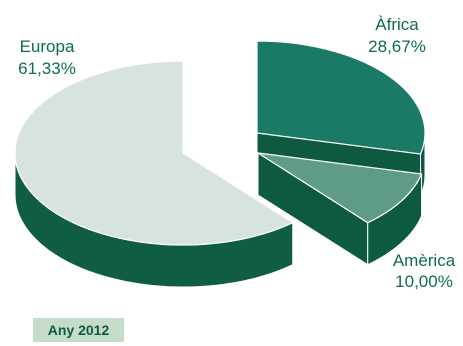 The height and width of the screenshot is (346, 463). Describe the element at coordinates (340, 188) in the screenshot. I see `slice-america` at that location.